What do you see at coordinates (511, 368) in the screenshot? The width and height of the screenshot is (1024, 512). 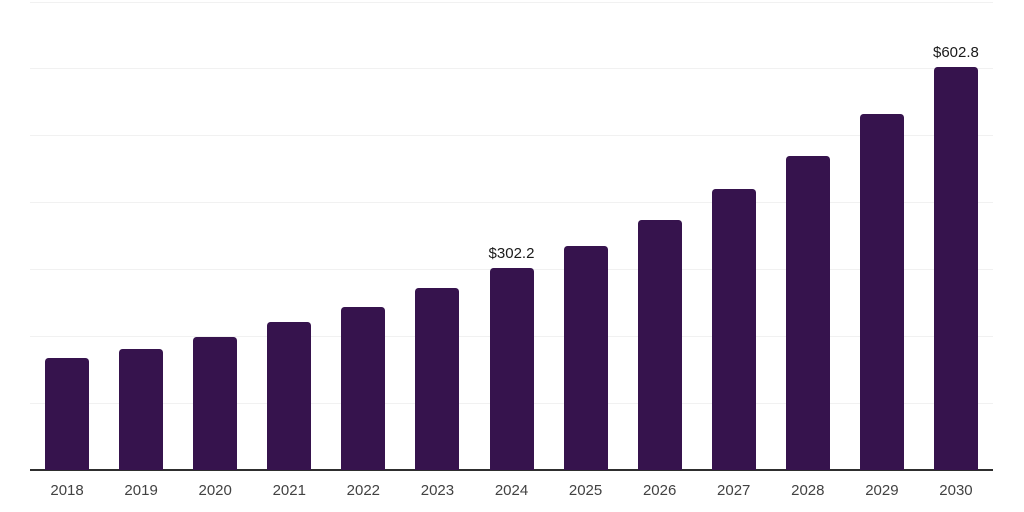 I see `bar-2024` at bounding box center [511, 368].